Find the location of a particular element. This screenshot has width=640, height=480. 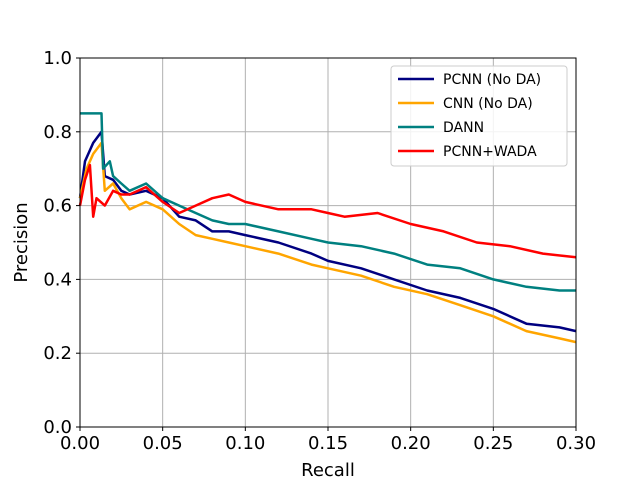

y-tick-label: 0.2 is located at coordinates (57, 353).